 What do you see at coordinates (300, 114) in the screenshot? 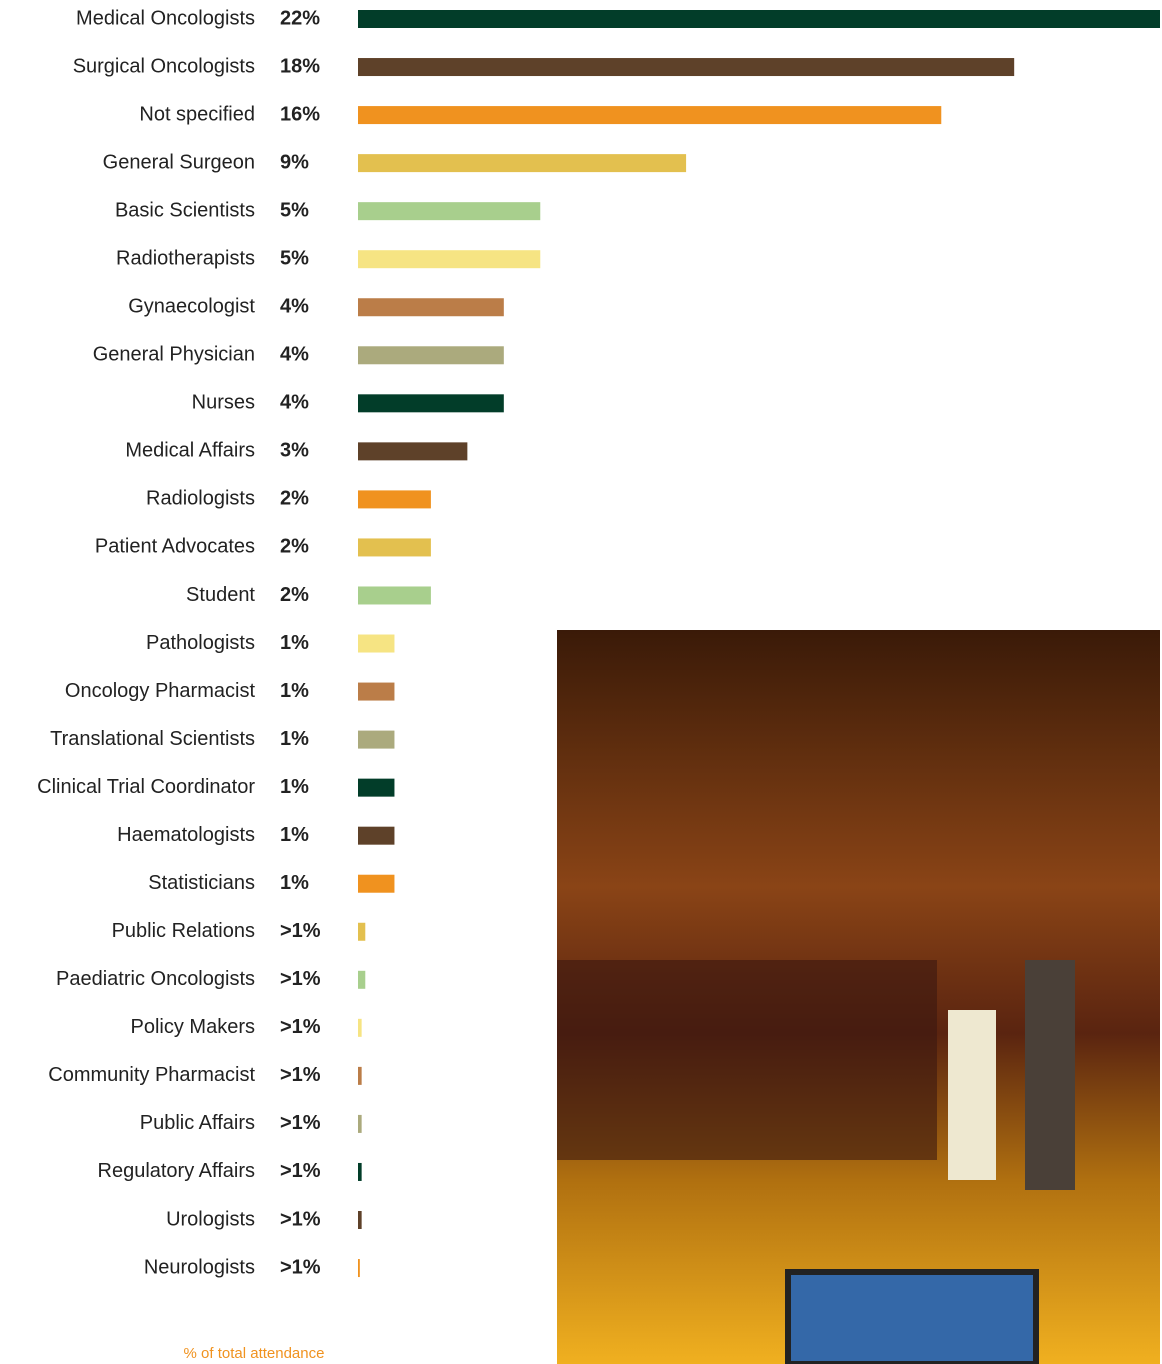
I see `value-label: 16%` at bounding box center [300, 114].